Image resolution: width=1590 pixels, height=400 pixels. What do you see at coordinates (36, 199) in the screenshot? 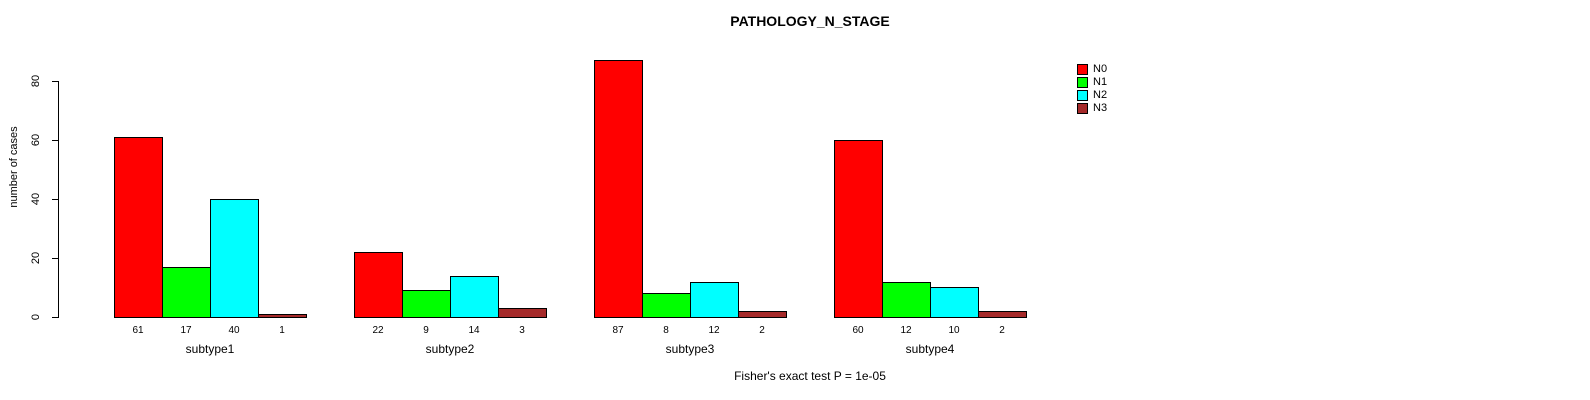
I see `y-tick-label: 40` at bounding box center [36, 199].